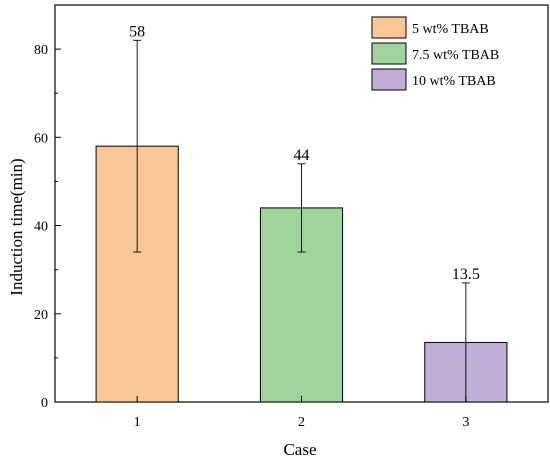 This screenshot has width=550, height=461. Describe the element at coordinates (41, 315) in the screenshot. I see `y-tick-label: 20` at that location.